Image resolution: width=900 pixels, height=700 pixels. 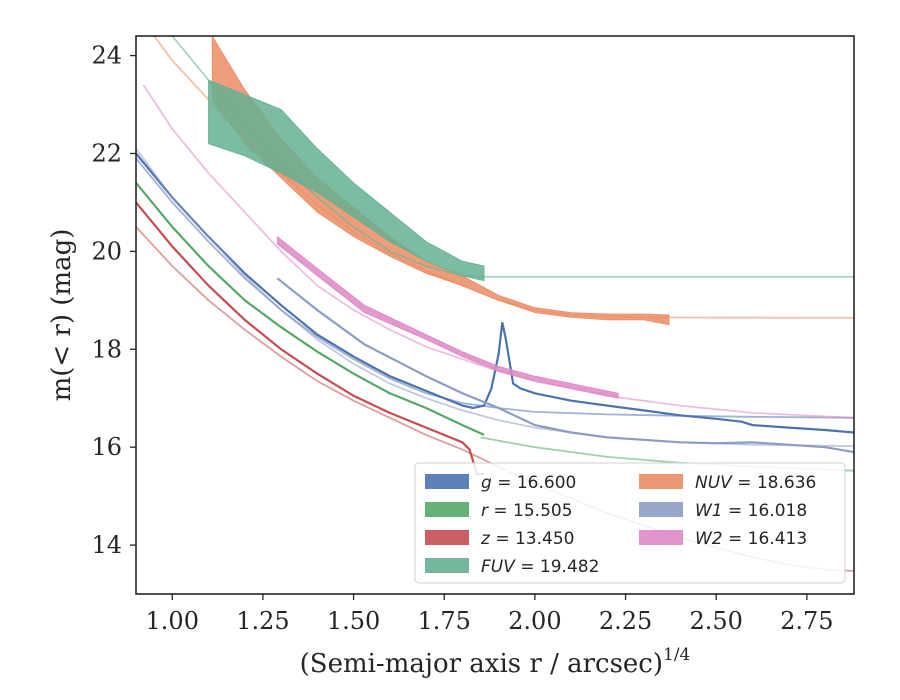 I want to click on legend-swatch-w2, so click(x=661, y=537).